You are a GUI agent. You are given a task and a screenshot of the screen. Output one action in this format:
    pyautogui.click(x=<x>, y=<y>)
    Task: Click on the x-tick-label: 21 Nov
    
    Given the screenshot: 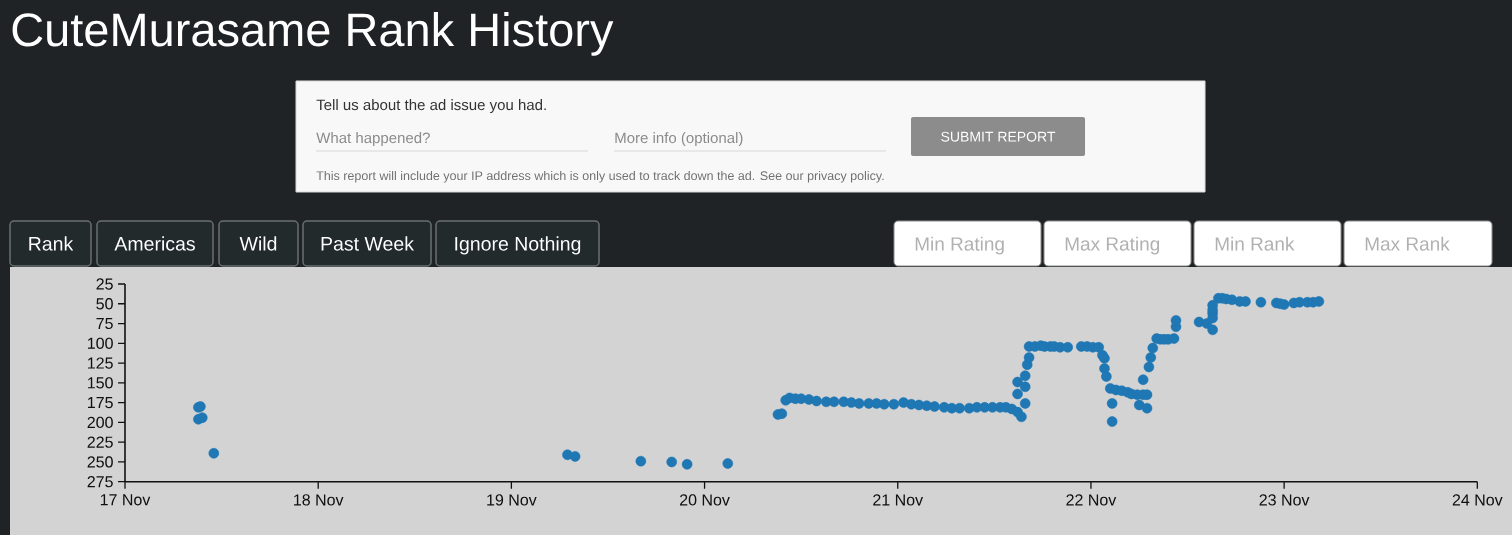 What is the action you would take?
    pyautogui.click(x=898, y=500)
    